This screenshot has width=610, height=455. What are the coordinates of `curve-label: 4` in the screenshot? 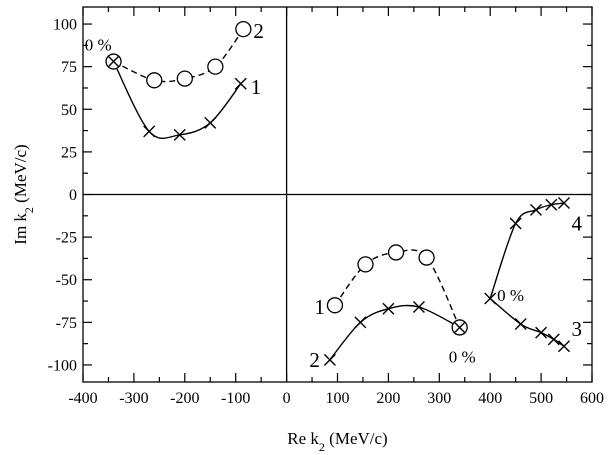 It's located at (576, 223).